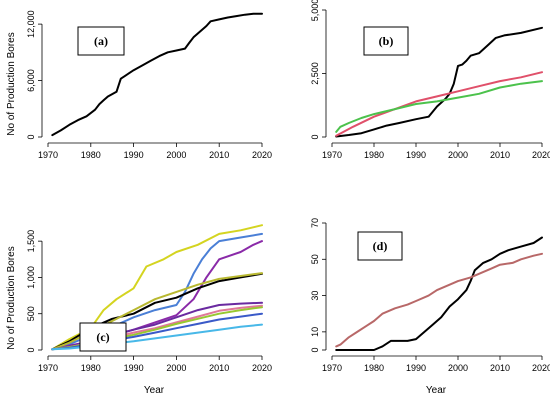 The width and height of the screenshot is (550, 401). I want to click on panel-label: (d), so click(380, 246).